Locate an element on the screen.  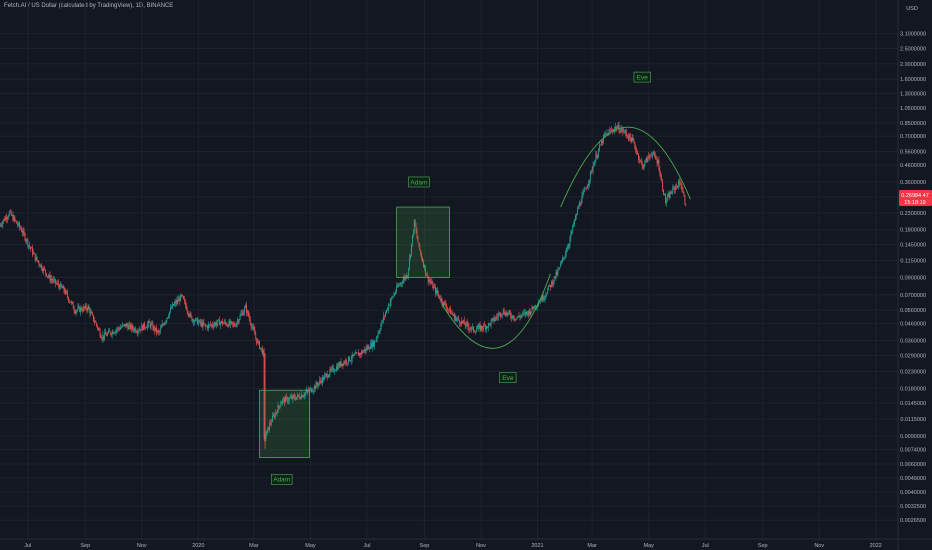
adam-box is located at coordinates (284, 423).